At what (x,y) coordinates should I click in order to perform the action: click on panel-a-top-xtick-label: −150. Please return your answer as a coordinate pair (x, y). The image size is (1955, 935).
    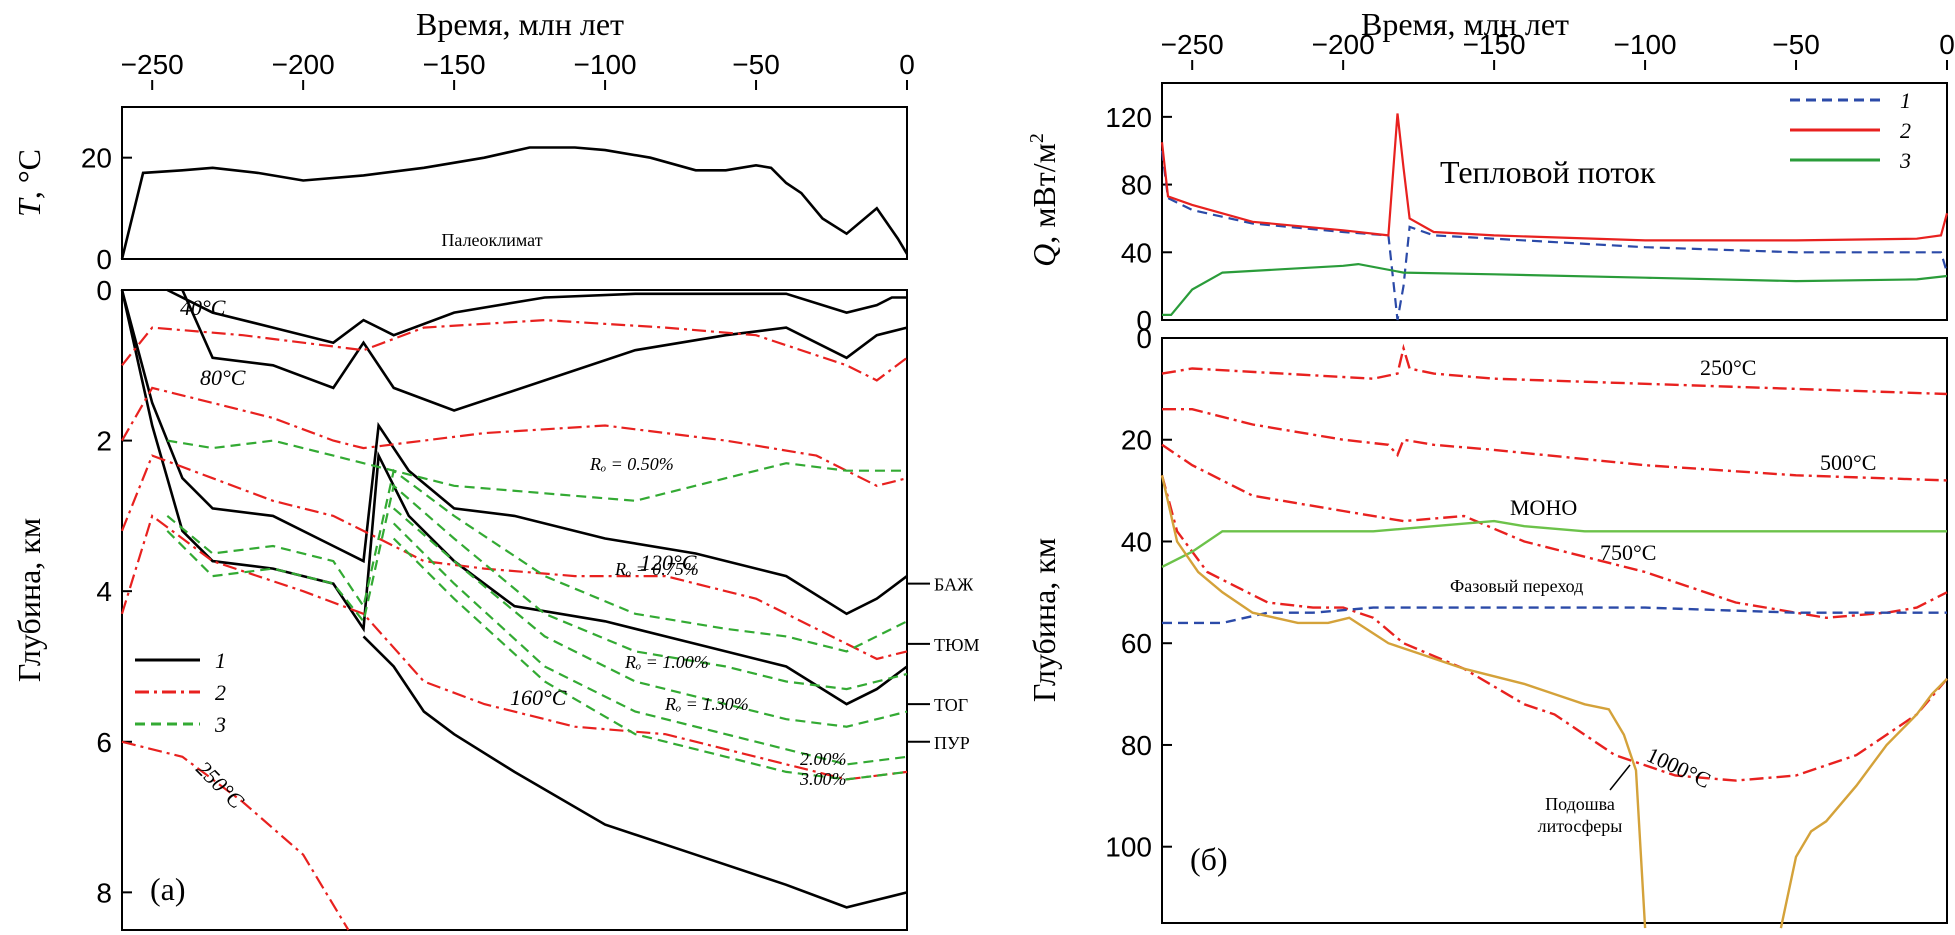
    Looking at the image, I should click on (454, 64).